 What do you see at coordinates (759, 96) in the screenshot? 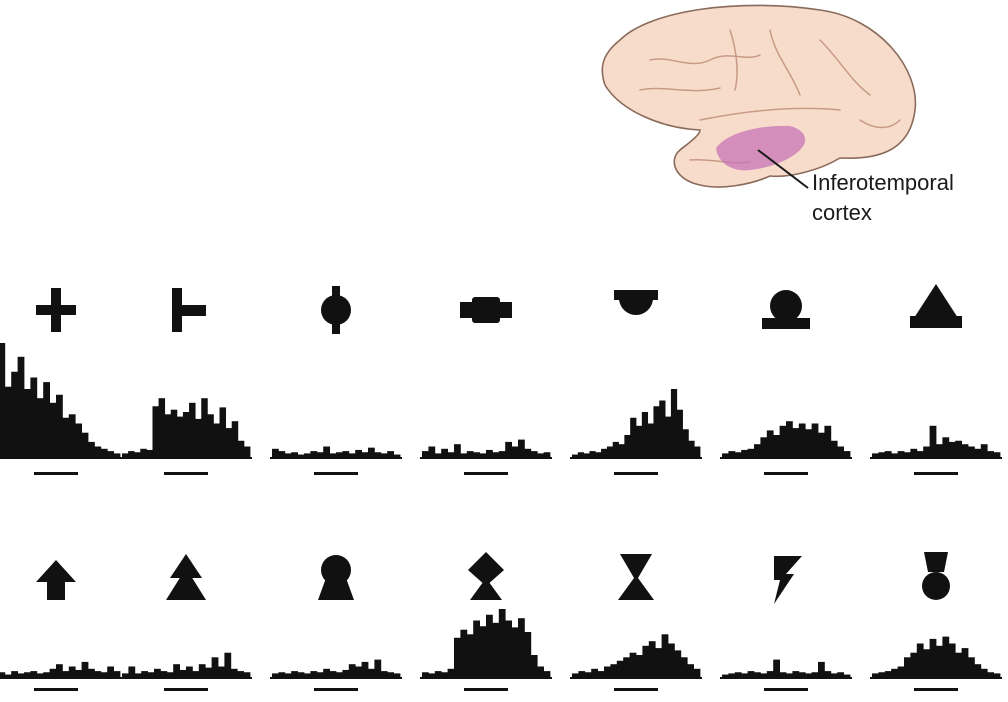
I see `brain-outline` at bounding box center [759, 96].